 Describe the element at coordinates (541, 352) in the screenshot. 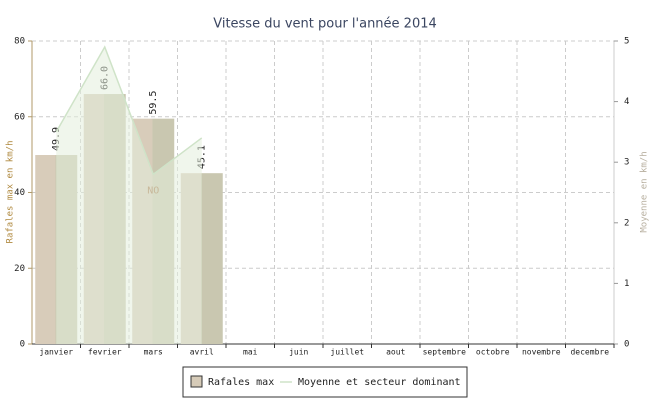

I see `x-tick-label: novembre` at that location.